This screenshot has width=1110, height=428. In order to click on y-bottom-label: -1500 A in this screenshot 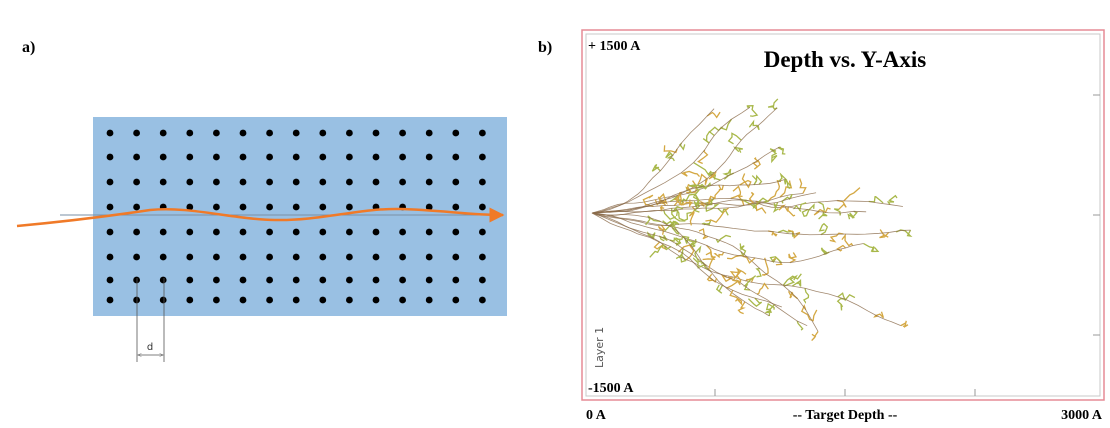, I will do `click(611, 388)`.